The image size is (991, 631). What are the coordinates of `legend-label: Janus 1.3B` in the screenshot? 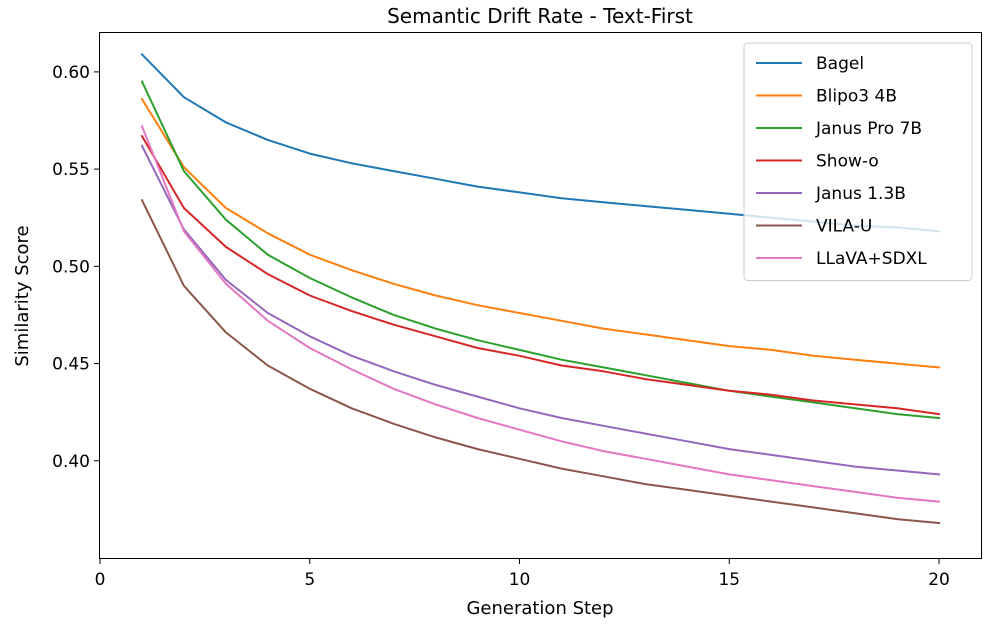 It's located at (860, 194).